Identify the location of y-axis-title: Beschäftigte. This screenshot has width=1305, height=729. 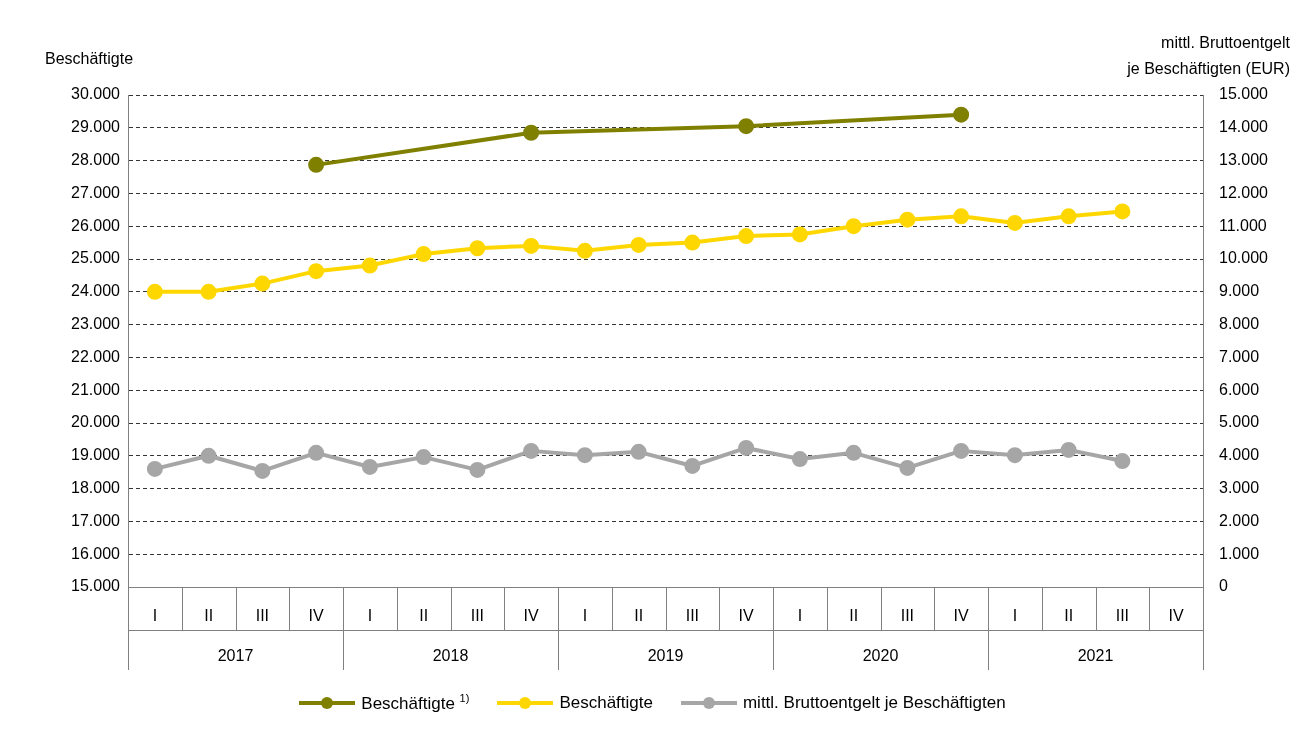
(89, 58).